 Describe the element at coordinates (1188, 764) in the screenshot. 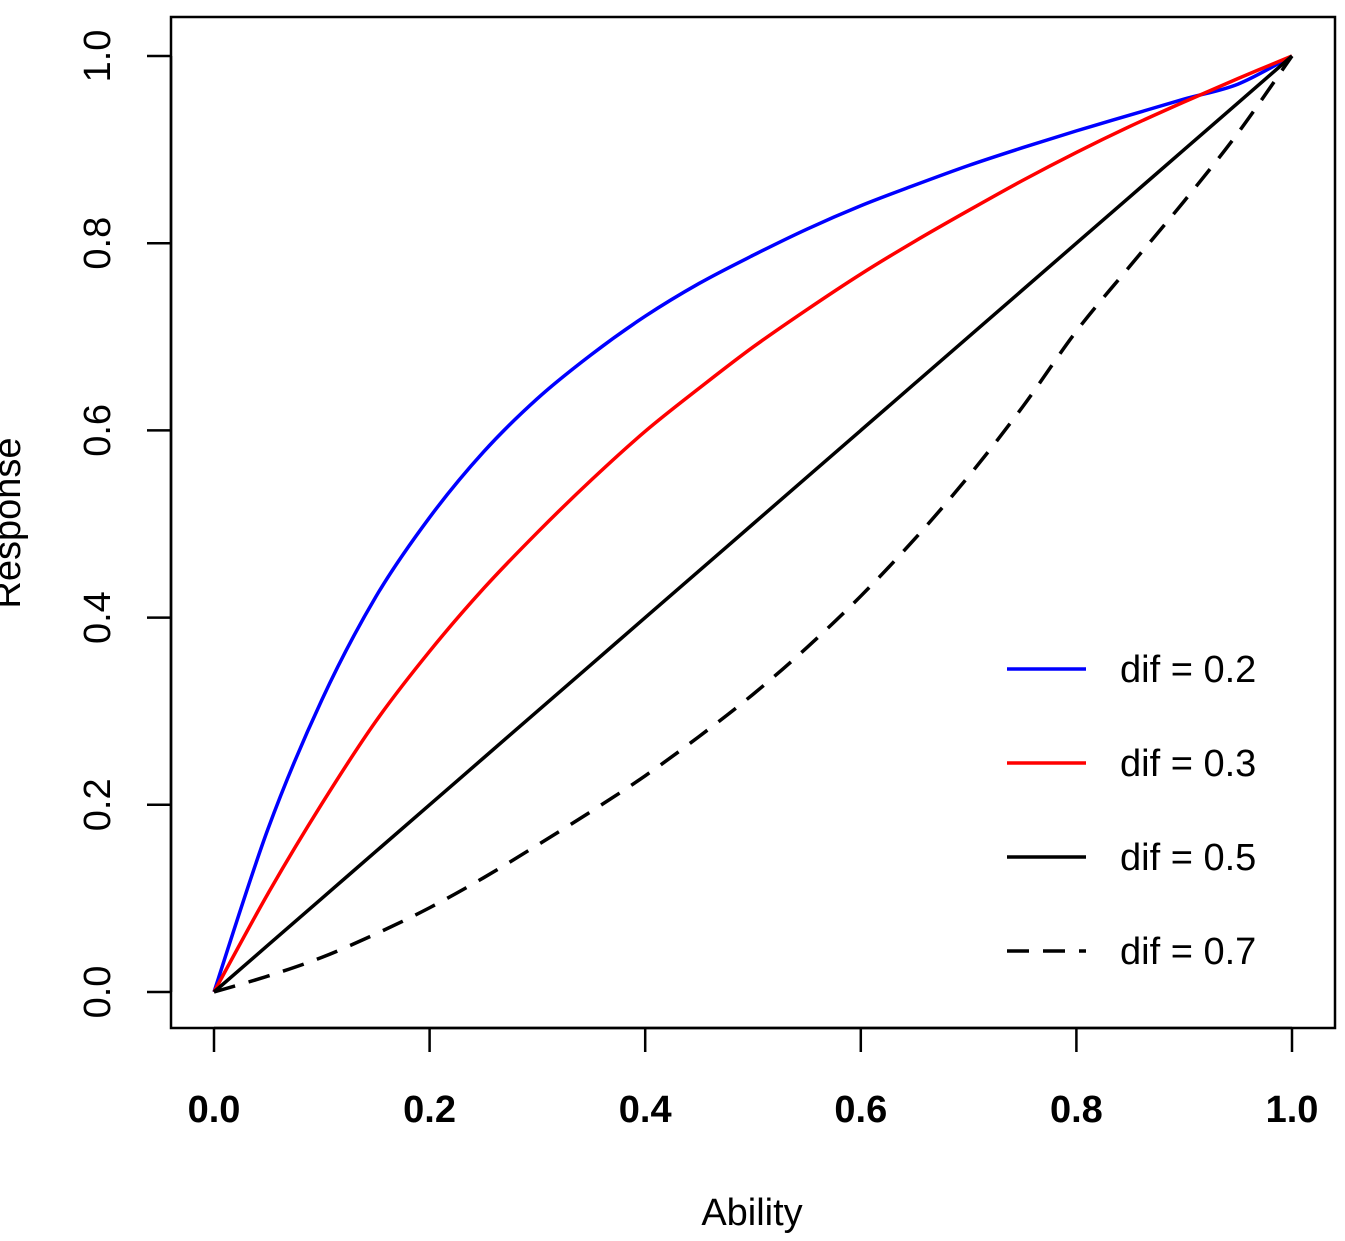

I see `legend-label-2: dif = 0.3` at that location.